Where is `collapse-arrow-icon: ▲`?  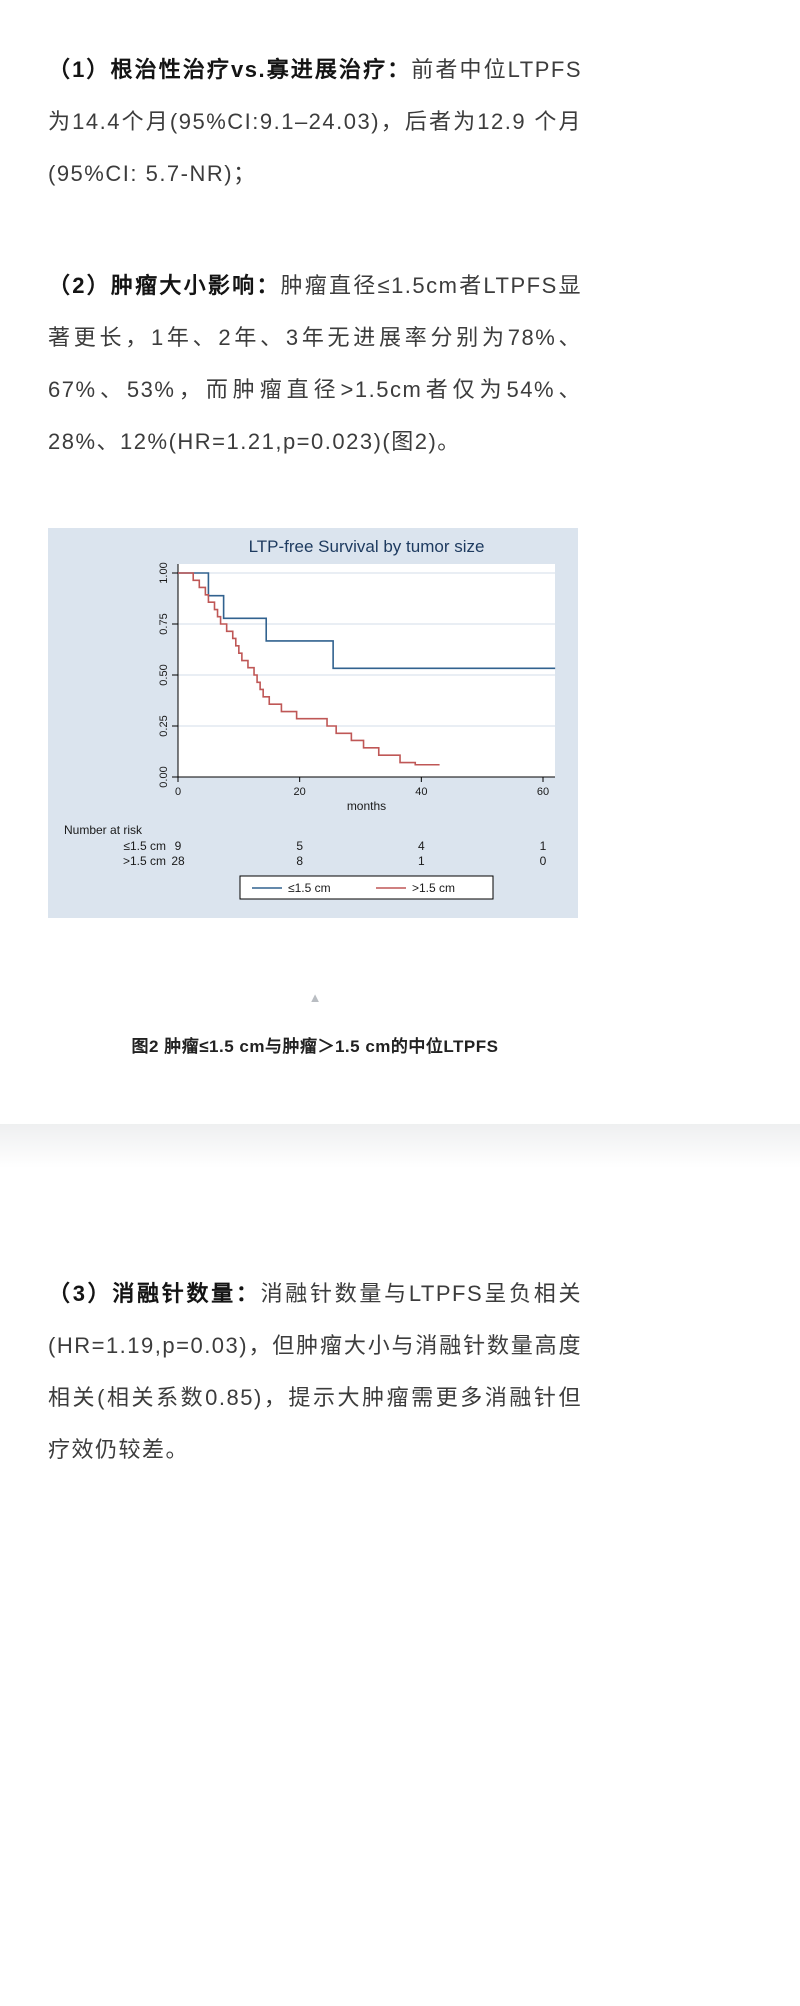
collapse-arrow-icon: ▲ is located at coordinates (315, 997).